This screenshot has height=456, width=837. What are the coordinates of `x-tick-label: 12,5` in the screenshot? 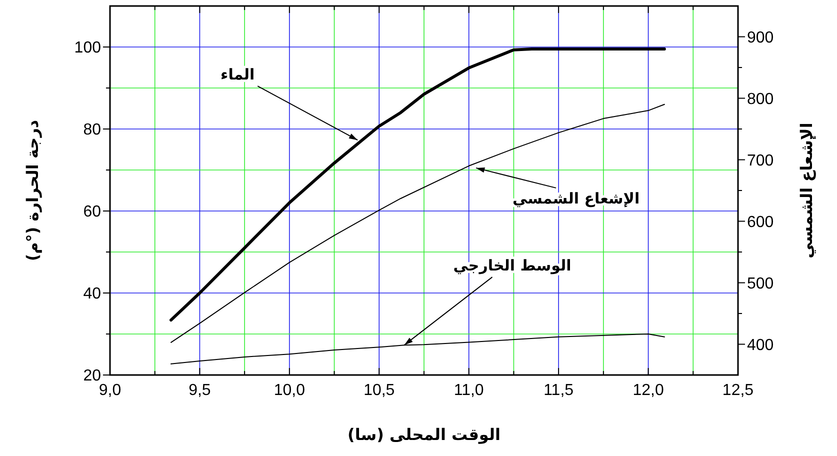 It's located at (738, 390).